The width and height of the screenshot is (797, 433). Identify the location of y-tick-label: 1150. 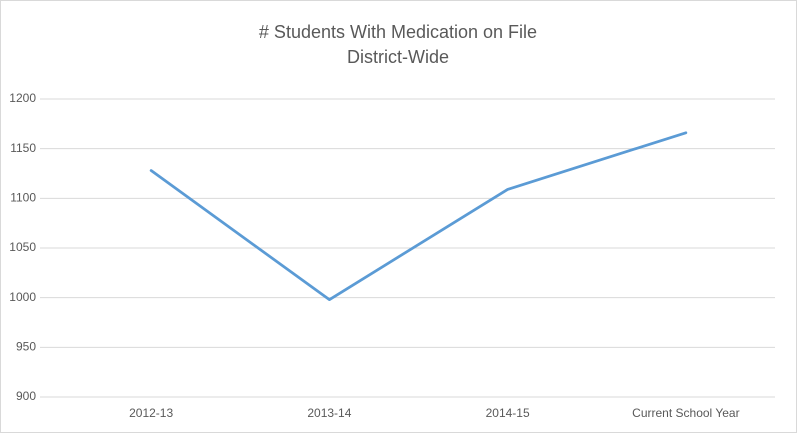
(23, 148).